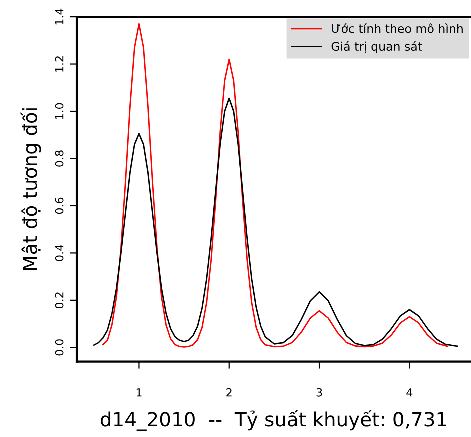  What do you see at coordinates (59, 348) in the screenshot?
I see `y-tick-label: 0.0` at bounding box center [59, 348].